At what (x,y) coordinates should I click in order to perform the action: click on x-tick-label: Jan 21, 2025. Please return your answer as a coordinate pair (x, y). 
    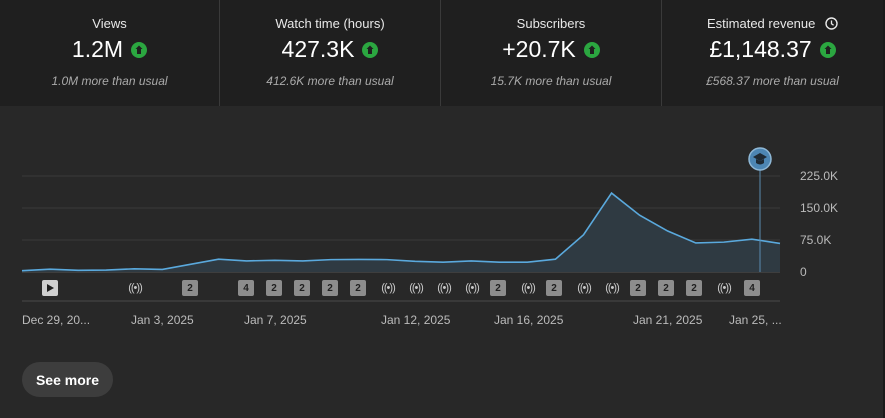
    Looking at the image, I should click on (668, 320).